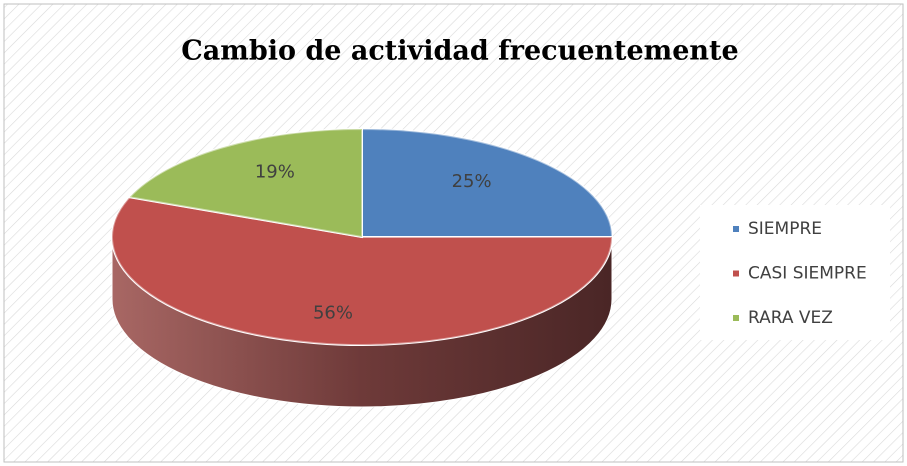 This screenshot has height=466, width=907. I want to click on legend-label: RARA VEZ, so click(790, 318).